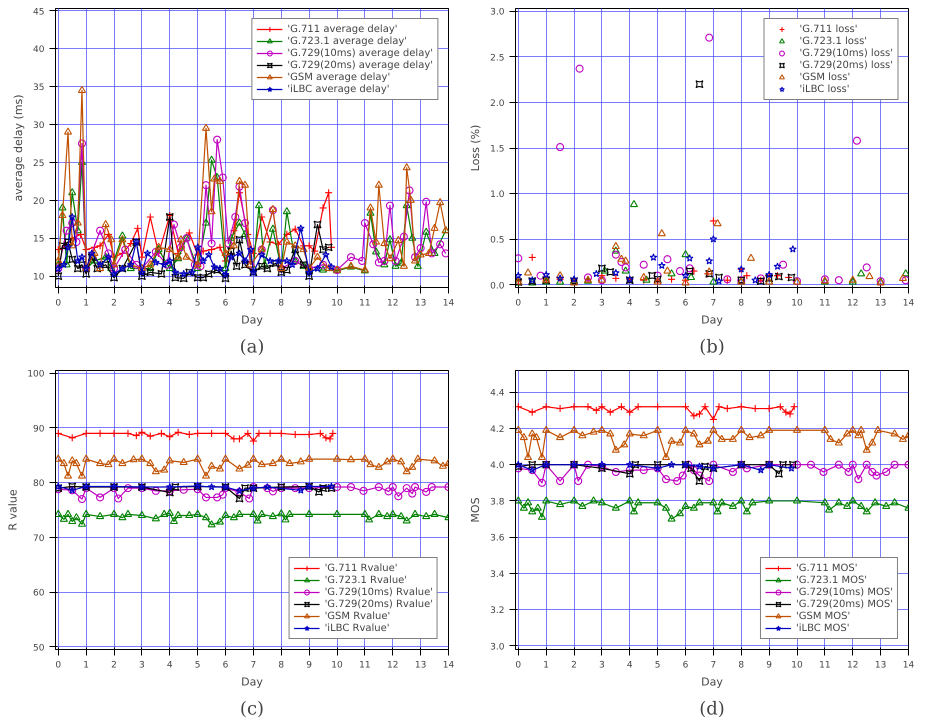 This screenshot has height=724, width=925. What do you see at coordinates (39, 277) in the screenshot?
I see `y-tick-label: 10` at bounding box center [39, 277].